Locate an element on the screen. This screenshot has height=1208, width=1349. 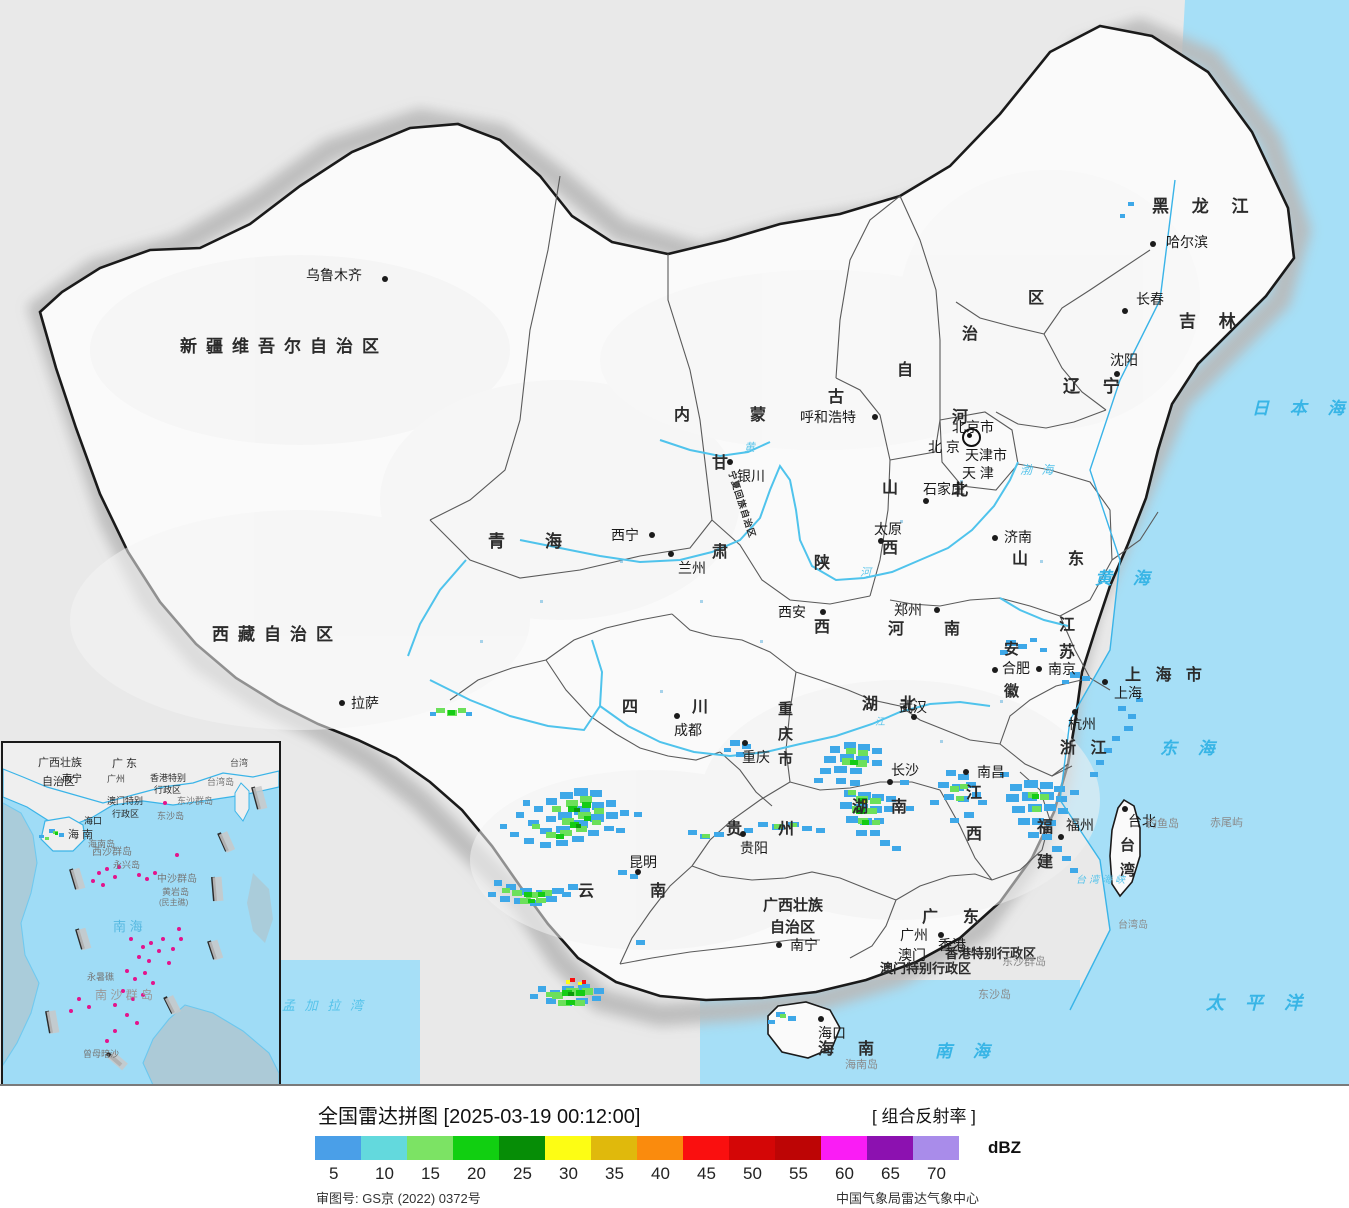
colorbar-tick-label: 10 is located at coordinates (384, 1173).